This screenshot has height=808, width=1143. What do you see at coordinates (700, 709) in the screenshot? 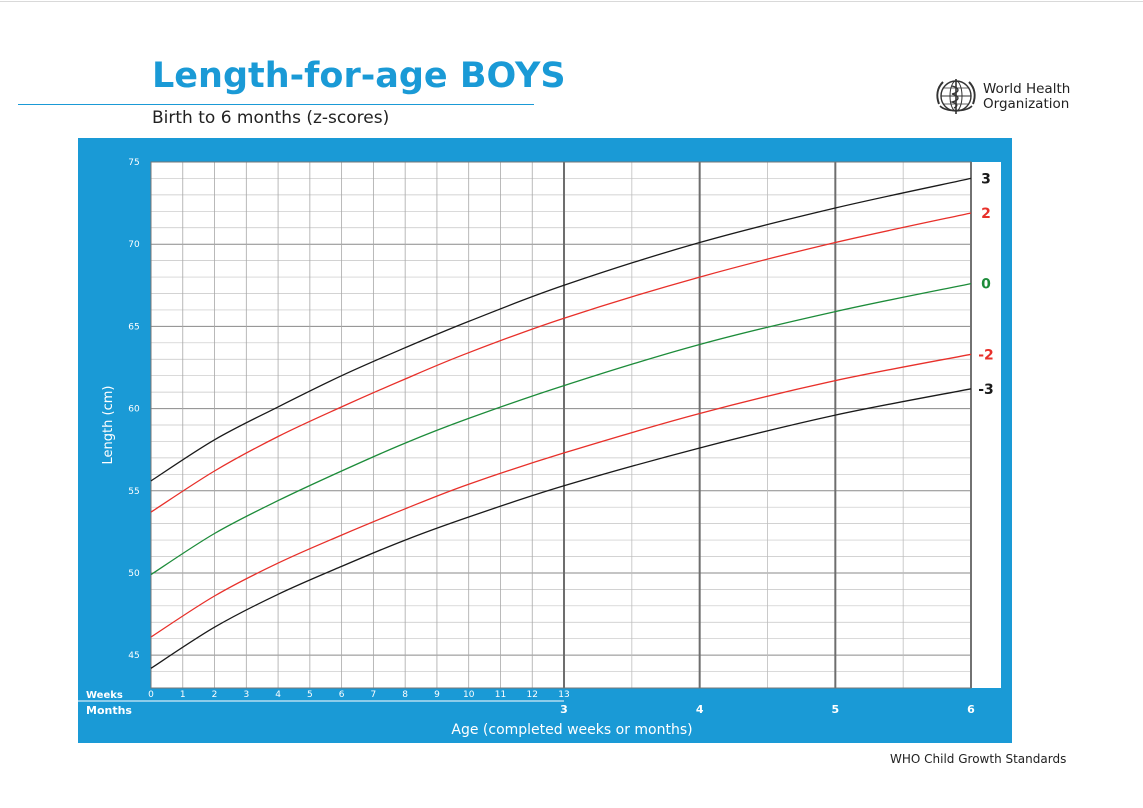
I see `x-month-tick-label: 4` at bounding box center [700, 709].